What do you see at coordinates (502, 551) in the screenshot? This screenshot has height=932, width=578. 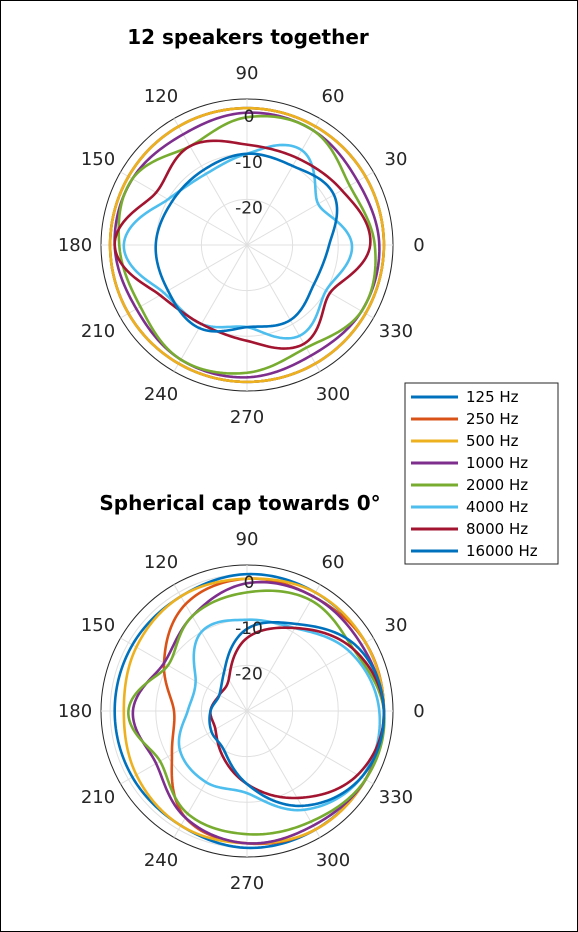 I see `legend-label: 16000 Hz` at bounding box center [502, 551].